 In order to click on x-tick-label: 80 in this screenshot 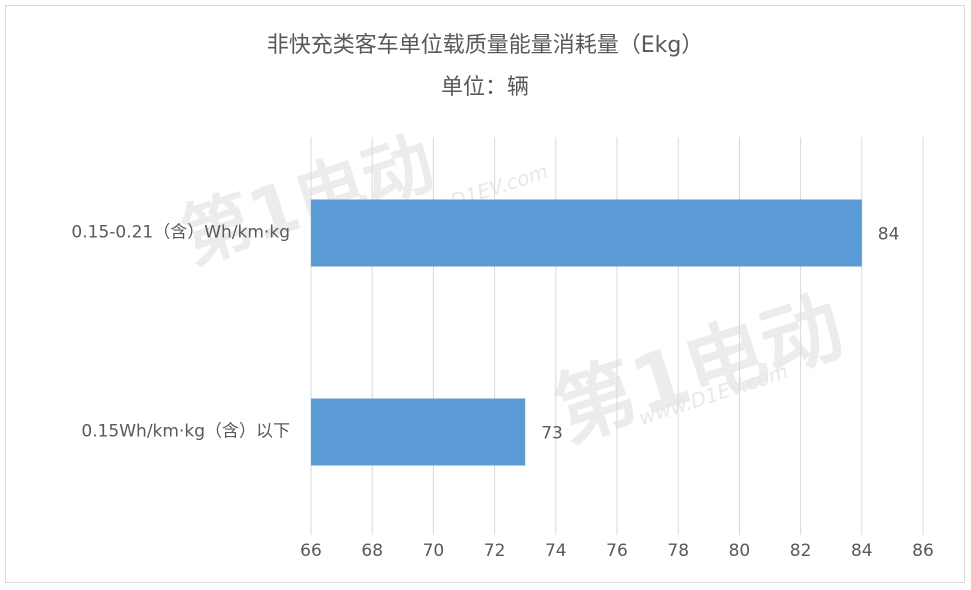, I will do `click(740, 551)`.